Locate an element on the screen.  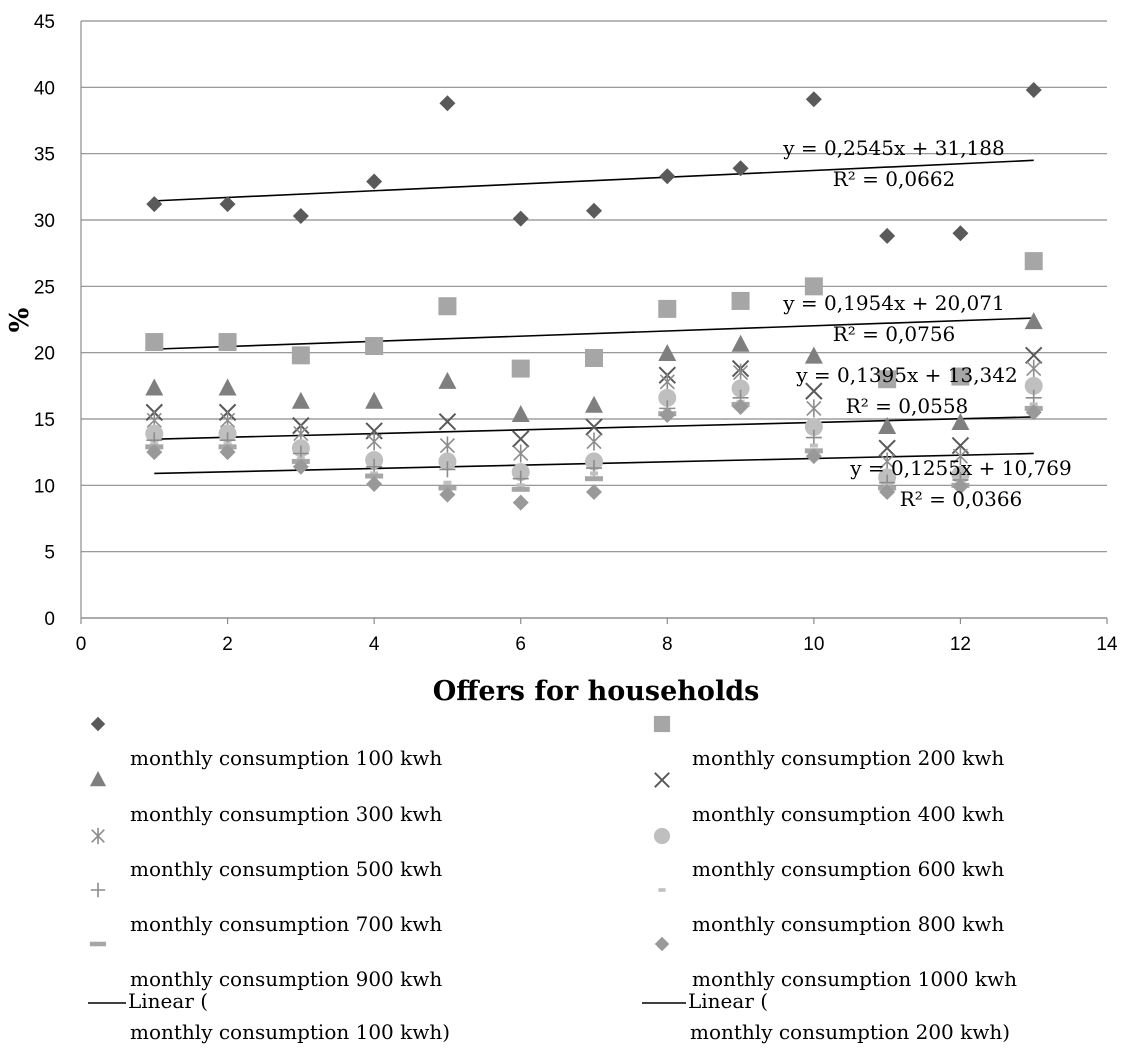
y-tick-labels: 0 5 10 15 20 25 30 35 40 45 is located at coordinates (44, 321).